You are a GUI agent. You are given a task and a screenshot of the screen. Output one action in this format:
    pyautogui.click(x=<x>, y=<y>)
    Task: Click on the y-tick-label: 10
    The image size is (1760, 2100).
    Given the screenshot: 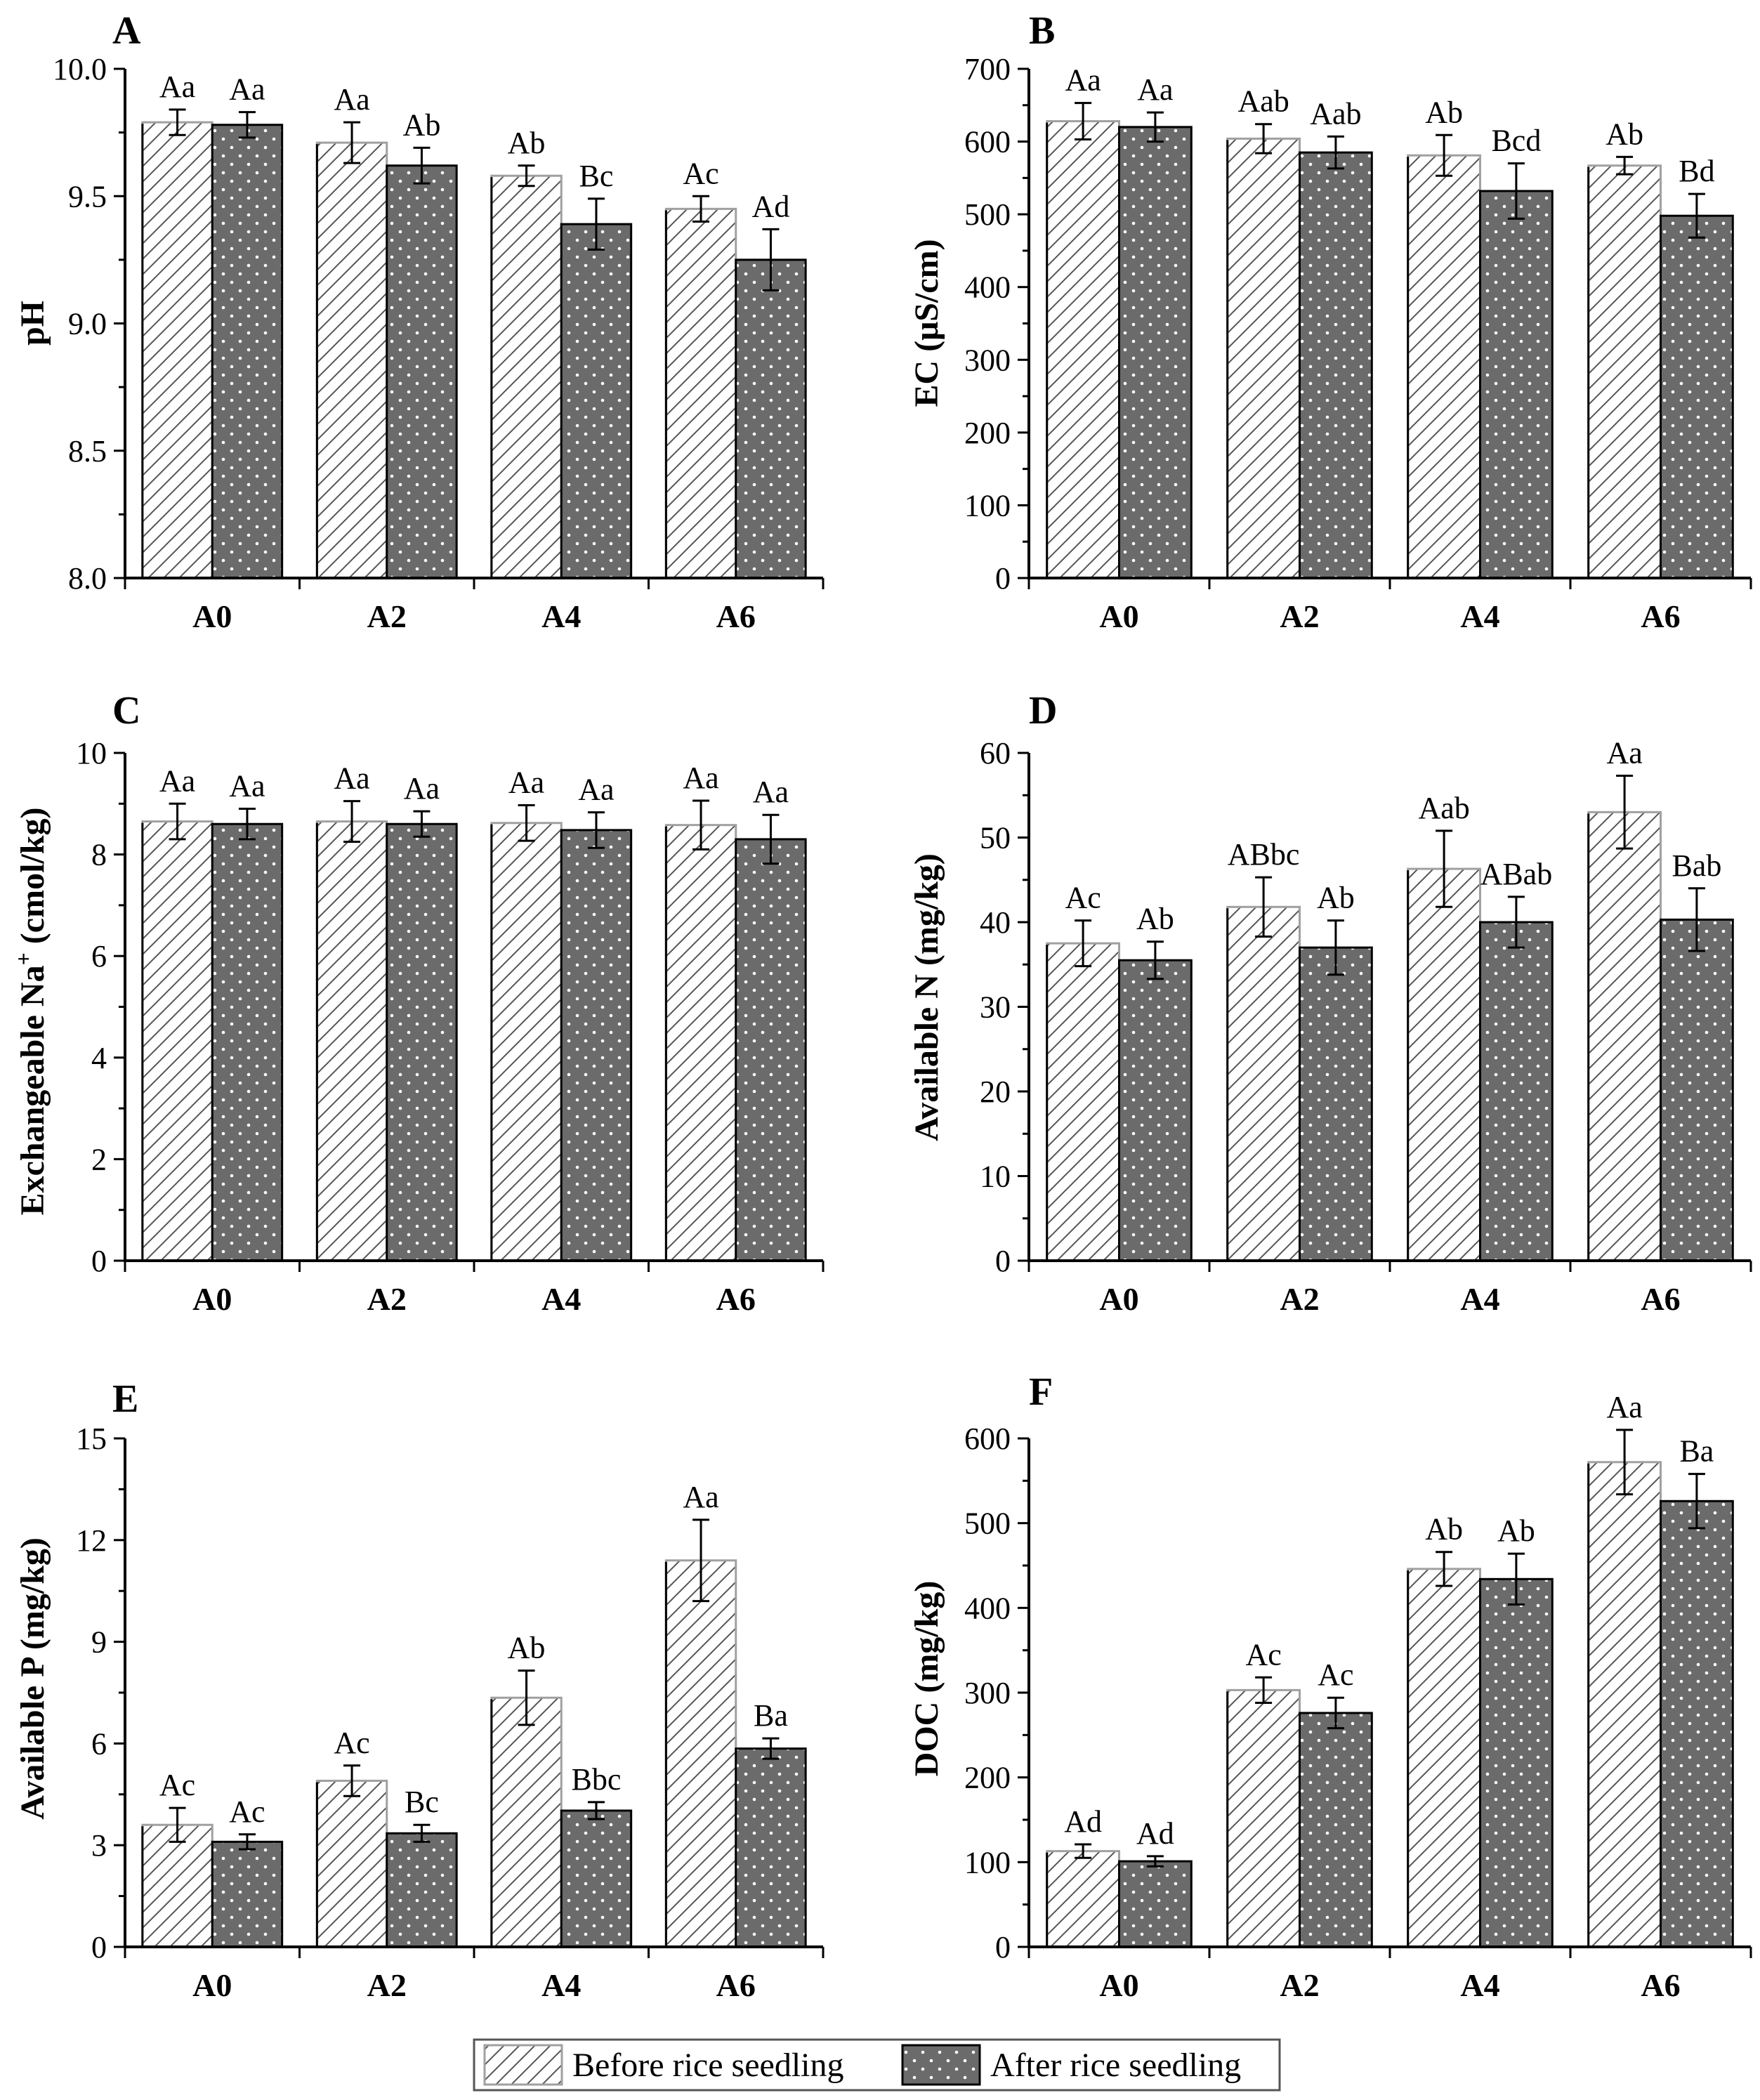 What is the action you would take?
    pyautogui.click(x=91, y=753)
    